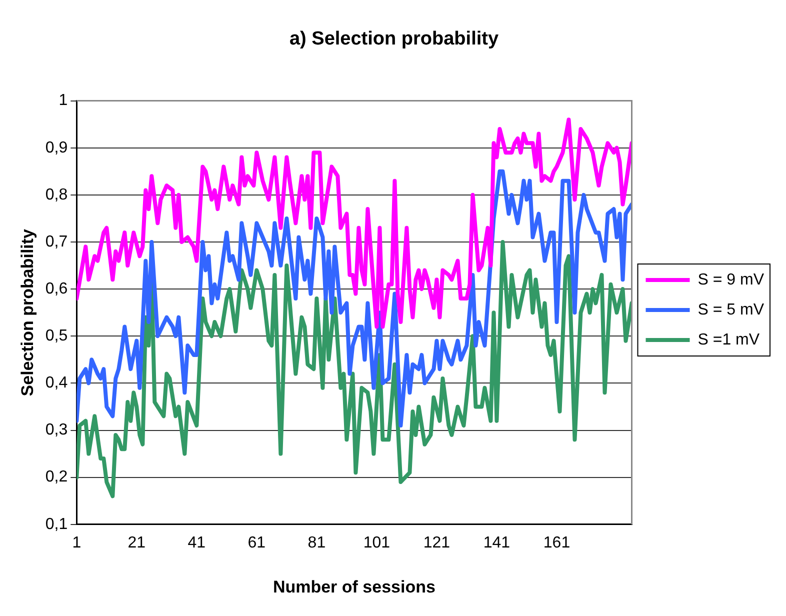 The image size is (786, 616). Describe the element at coordinates (731, 279) in the screenshot. I see `legend-label: S = 9 mV` at that location.